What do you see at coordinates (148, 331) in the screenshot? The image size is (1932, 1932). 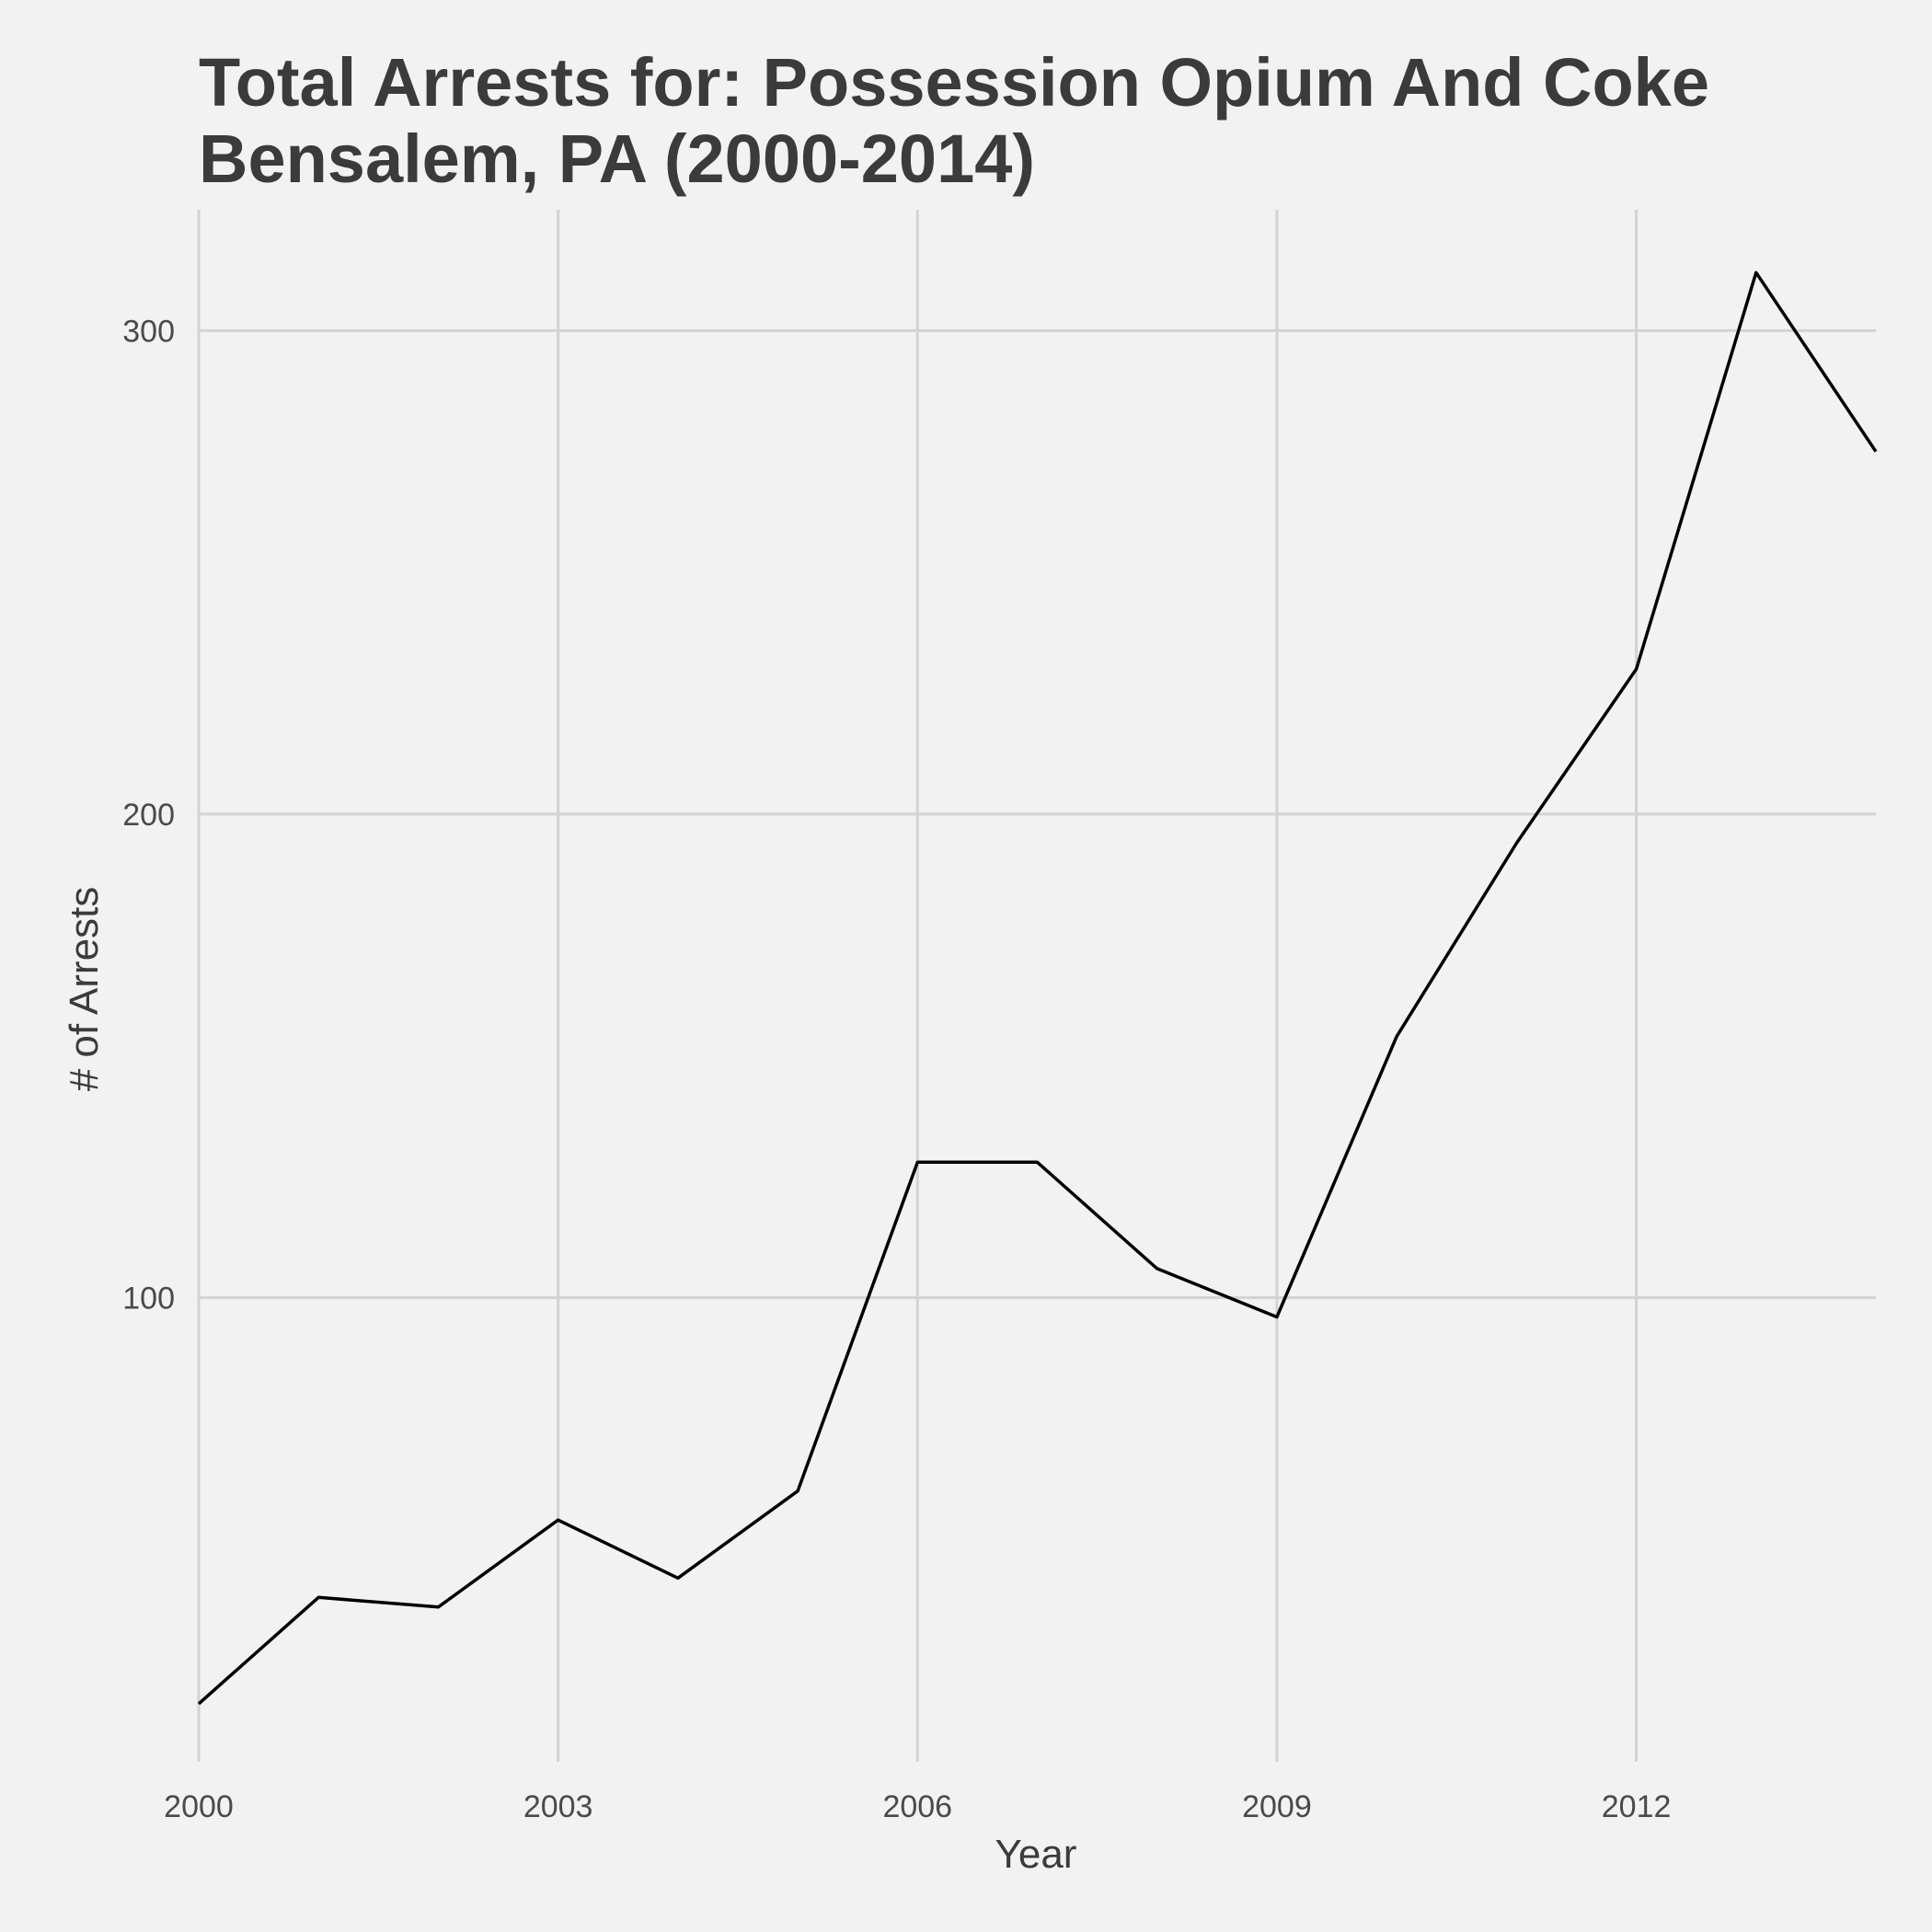 I see `y-tick-label-300: 300` at bounding box center [148, 331].